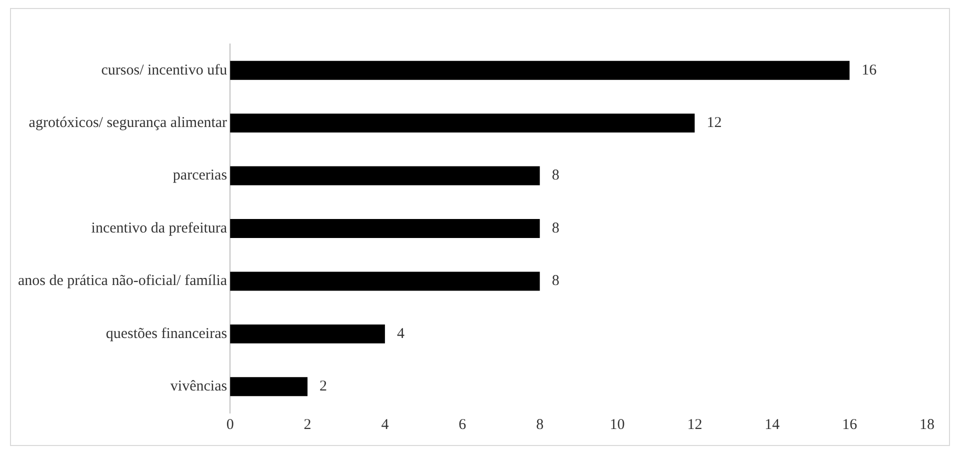 This screenshot has width=961, height=455. I want to click on x-tick-label: 0, so click(230, 424).